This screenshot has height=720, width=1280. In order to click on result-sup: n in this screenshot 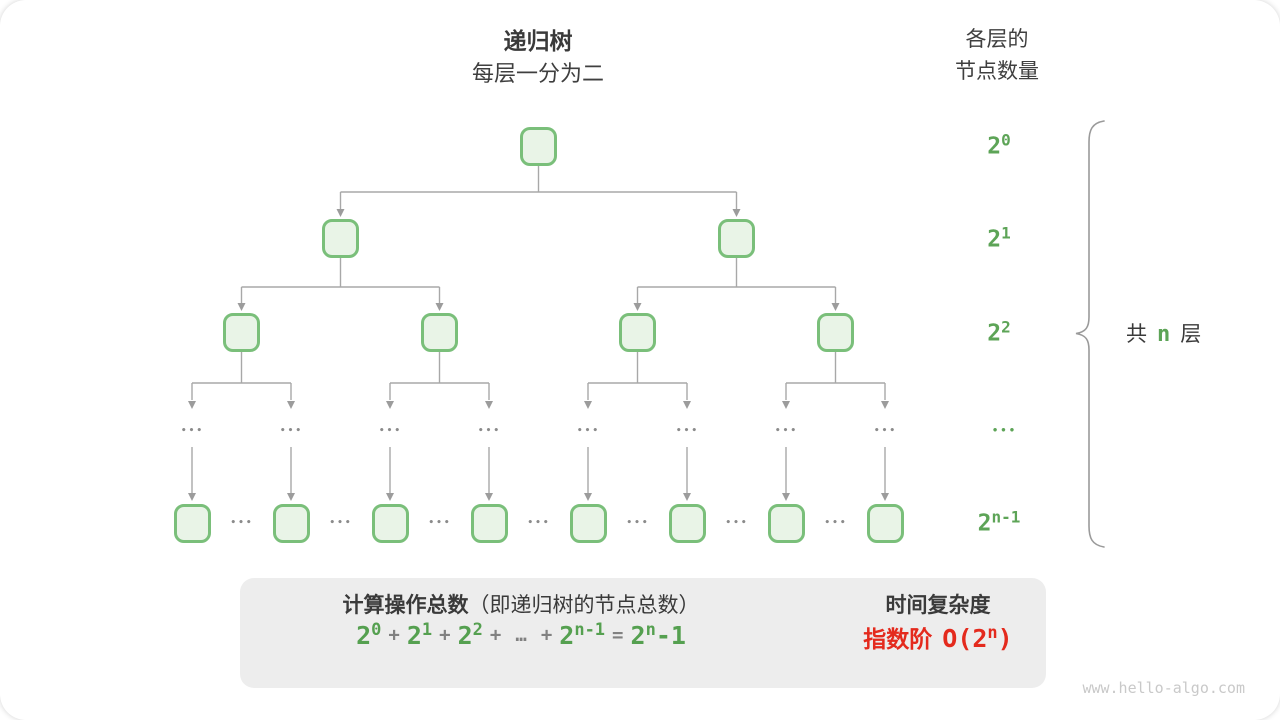, I will do `click(992, 633)`.